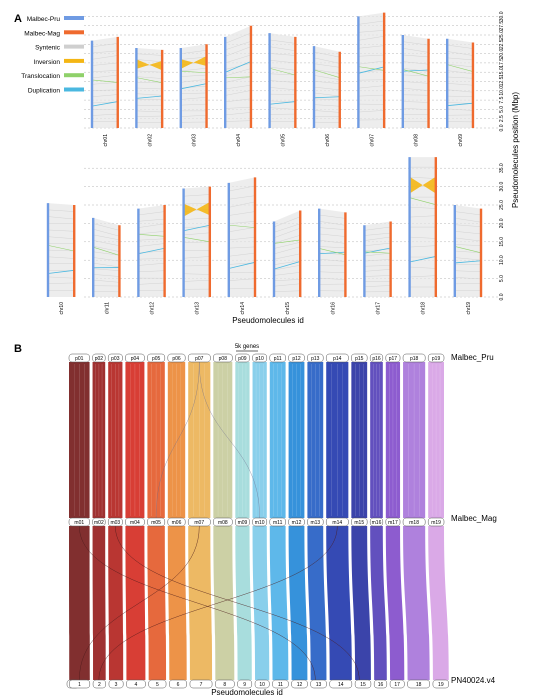  What do you see at coordinates (422, 185) in the screenshot?
I see `inversion-band` at bounding box center [422, 185].